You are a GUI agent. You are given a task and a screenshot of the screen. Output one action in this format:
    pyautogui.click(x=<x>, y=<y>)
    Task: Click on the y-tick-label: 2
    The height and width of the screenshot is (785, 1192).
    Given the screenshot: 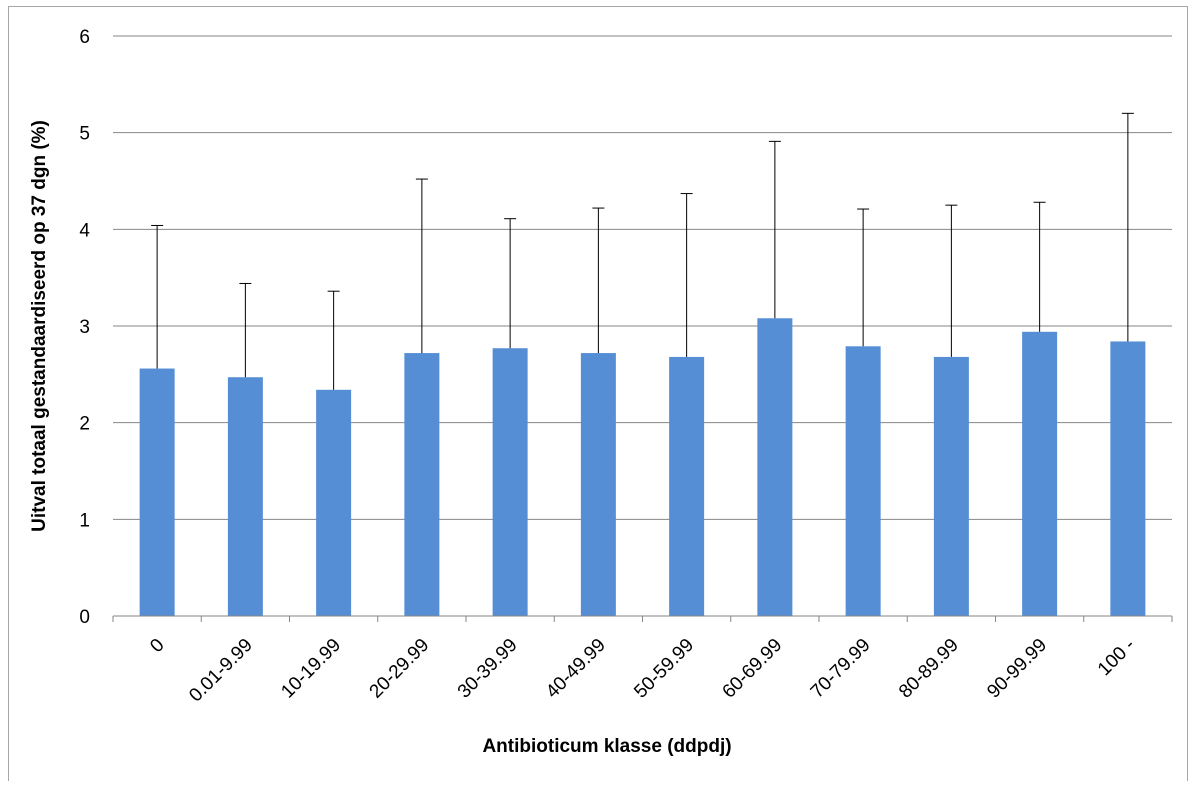 What is the action you would take?
    pyautogui.click(x=84, y=424)
    